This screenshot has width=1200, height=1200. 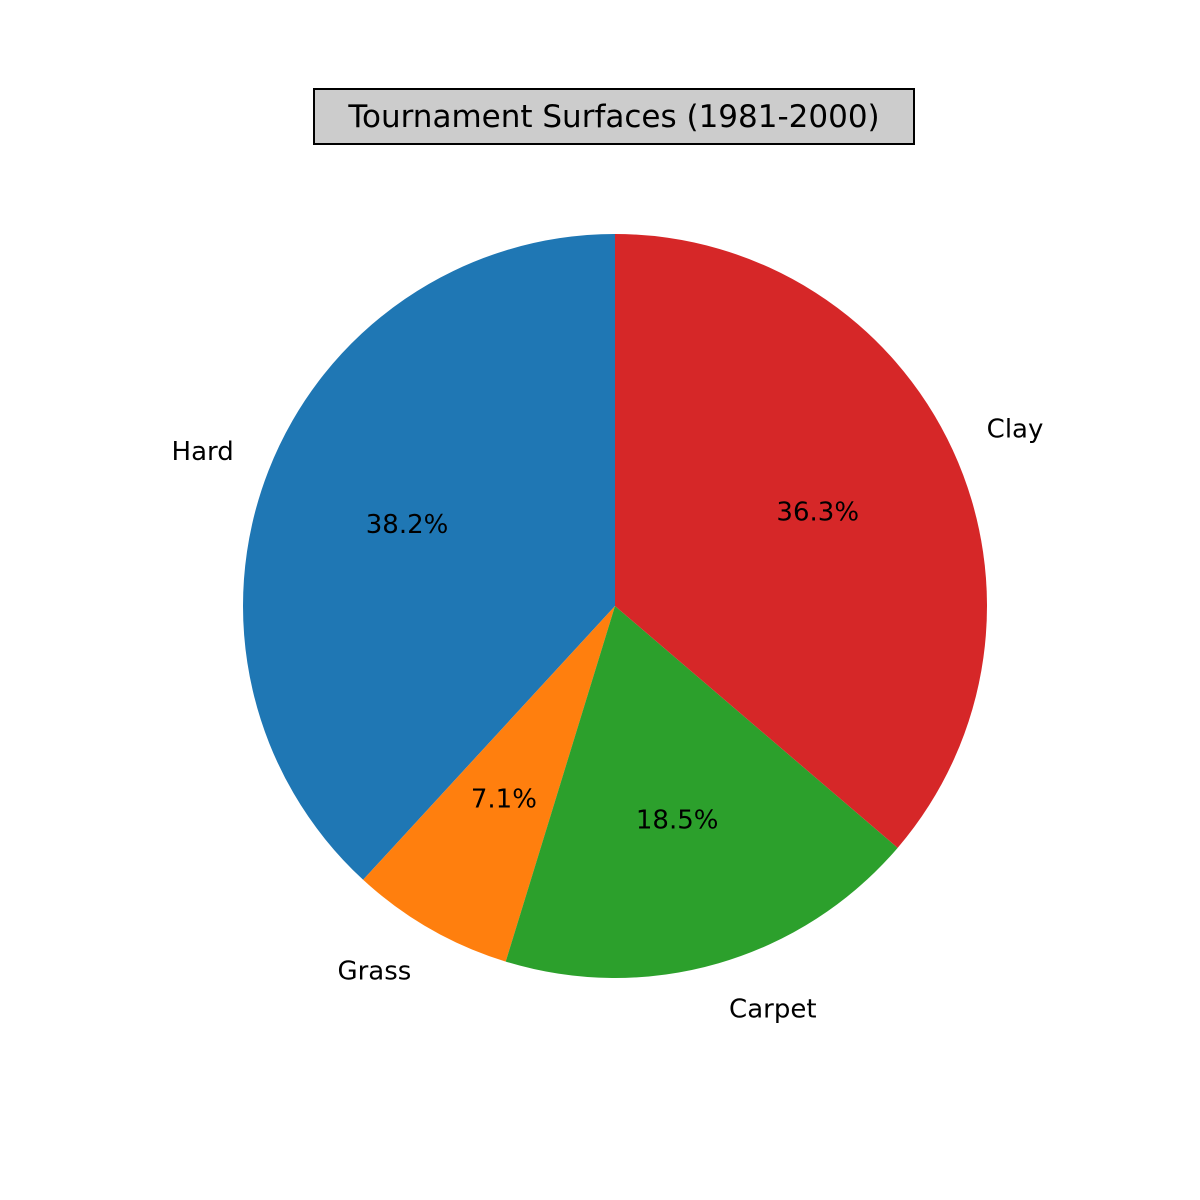 What do you see at coordinates (374, 971) in the screenshot?
I see `slice-label-grass: Grass` at bounding box center [374, 971].